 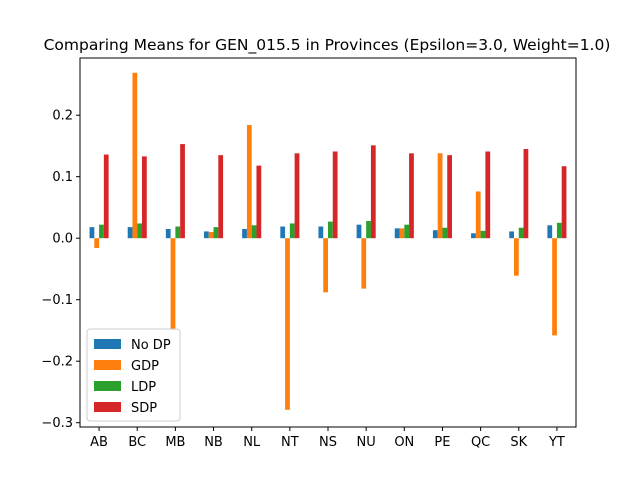 I want to click on bar-sk-no-dp, so click(x=511, y=235).